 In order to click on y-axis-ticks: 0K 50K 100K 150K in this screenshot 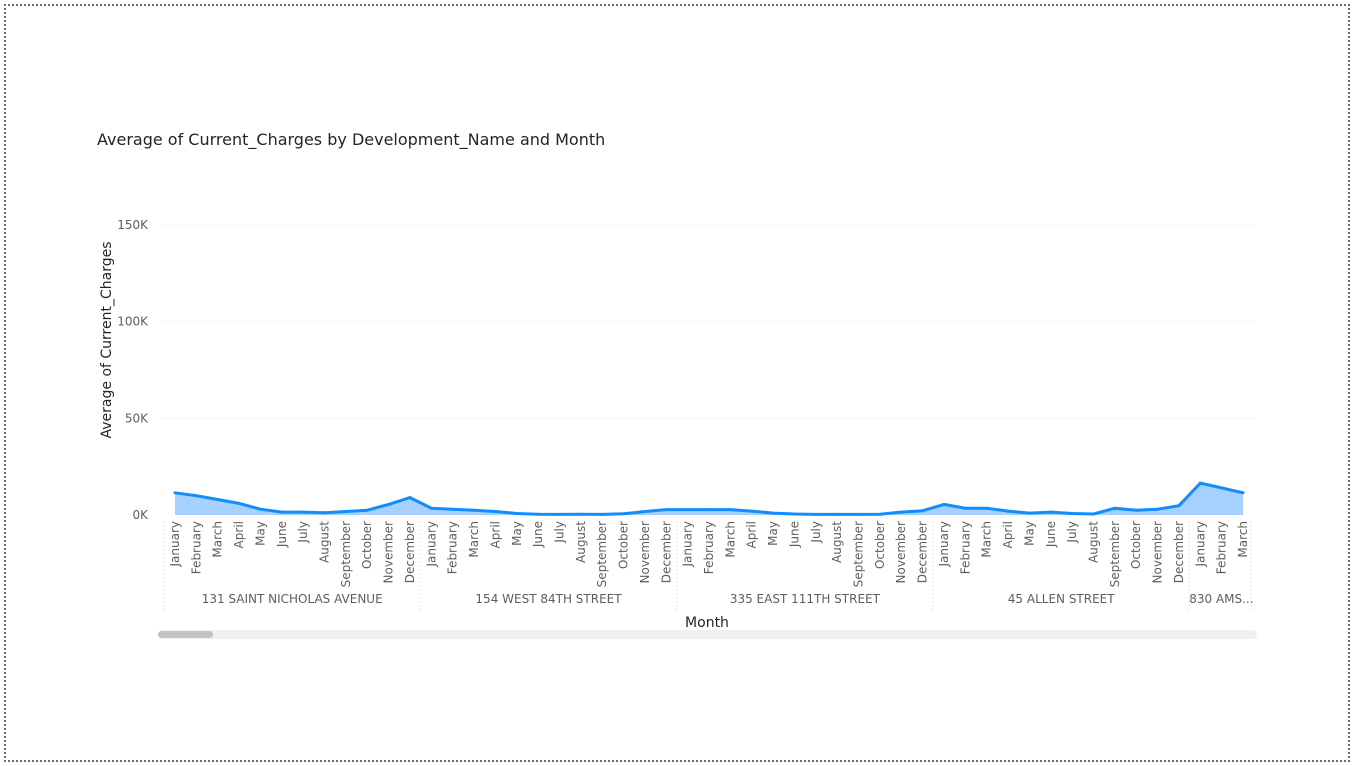, I will do `click(133, 370)`.